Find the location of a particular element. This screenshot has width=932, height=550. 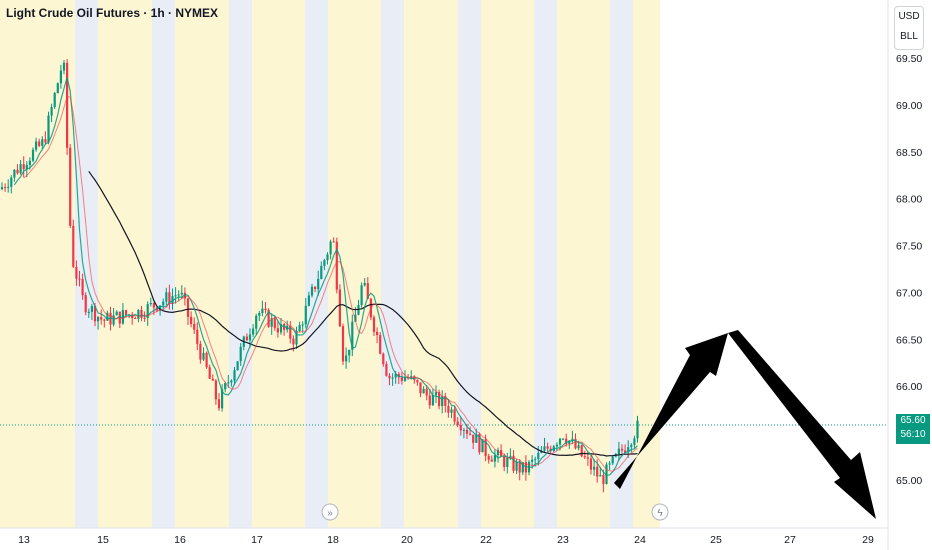

y-tick-label: 69.50 is located at coordinates (909, 59).